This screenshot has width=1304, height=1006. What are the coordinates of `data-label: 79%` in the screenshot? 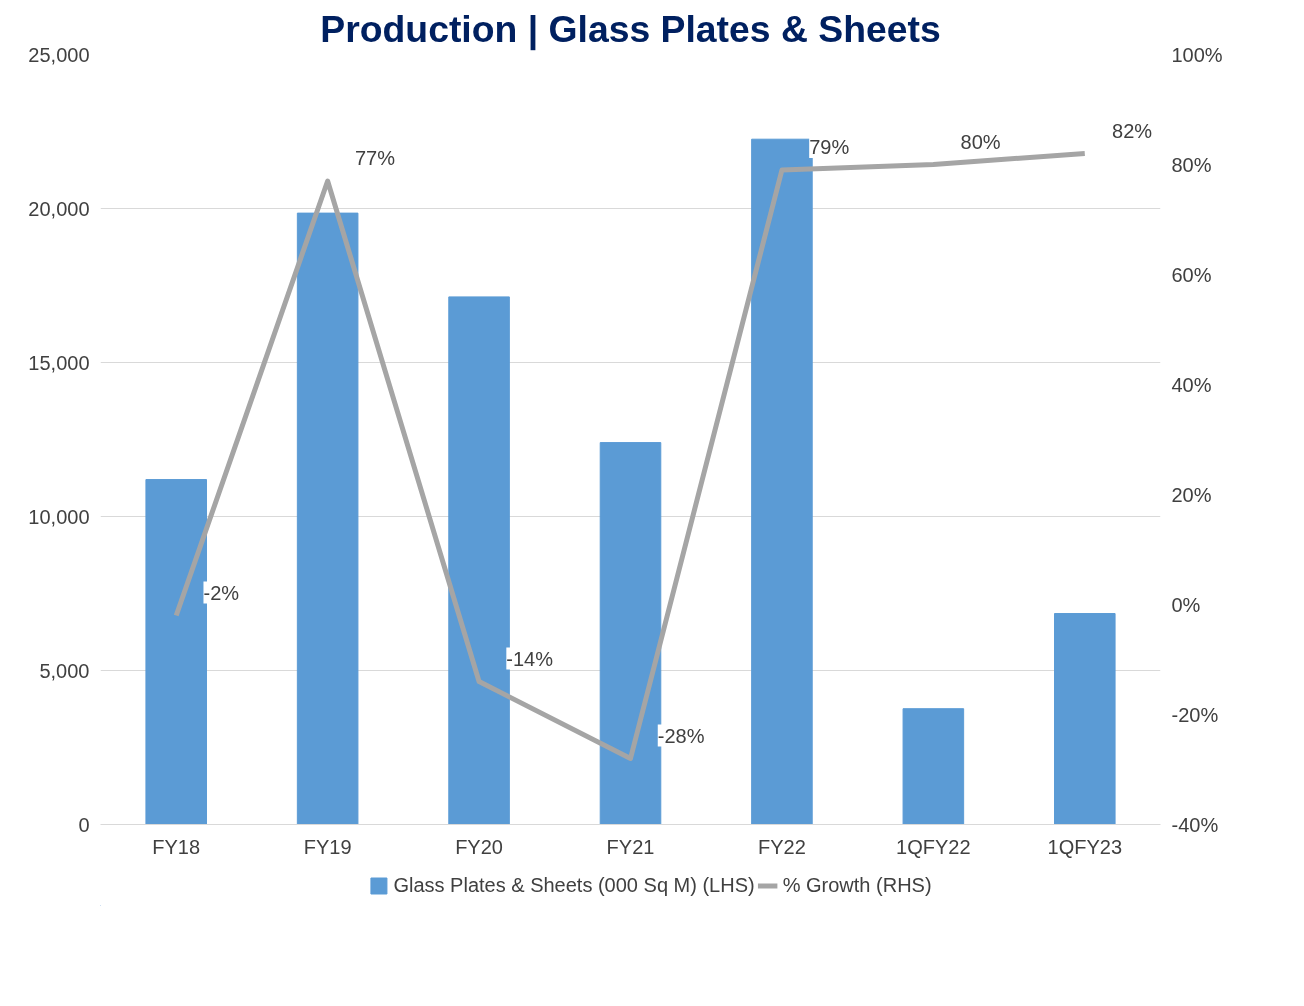 It's located at (829, 147).